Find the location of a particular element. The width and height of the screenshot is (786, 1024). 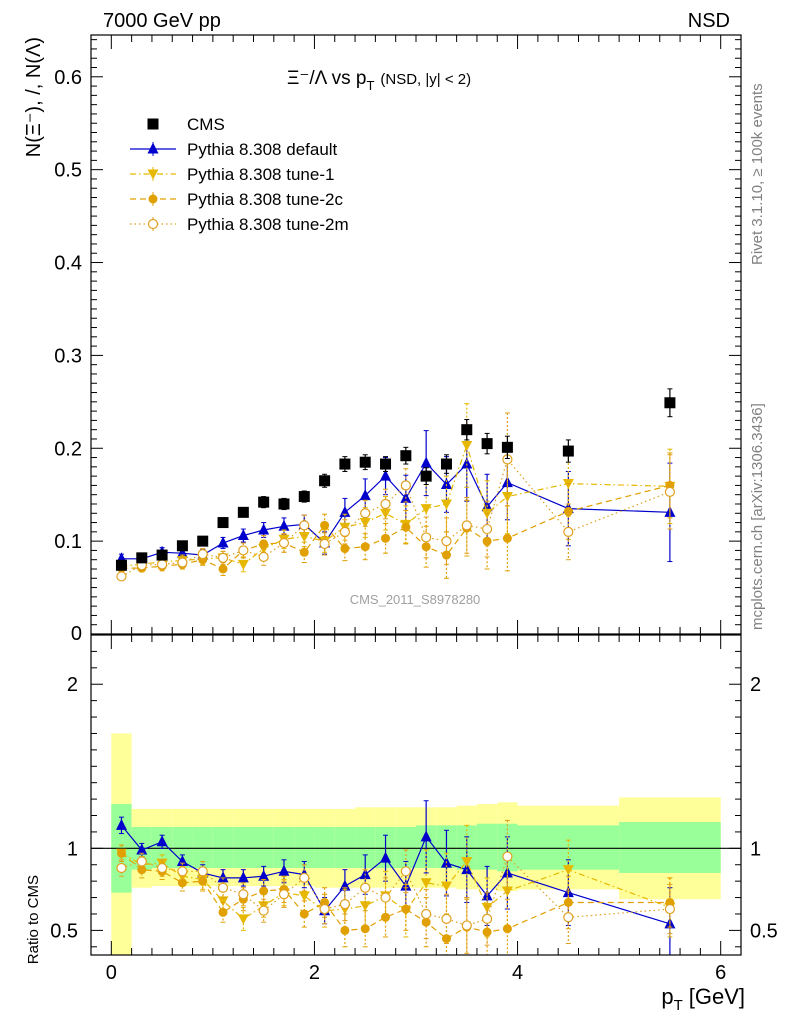

legend-entry-3: Pythia 8.308 tune-2c is located at coordinates (236, 199).